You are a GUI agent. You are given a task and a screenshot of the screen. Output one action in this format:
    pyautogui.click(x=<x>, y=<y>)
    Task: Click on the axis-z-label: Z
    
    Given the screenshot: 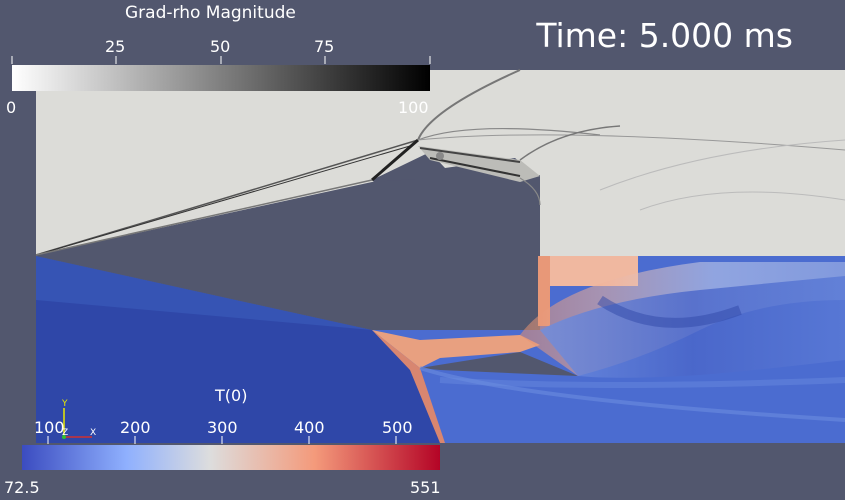 What is the action you would take?
    pyautogui.click(x=65, y=433)
    